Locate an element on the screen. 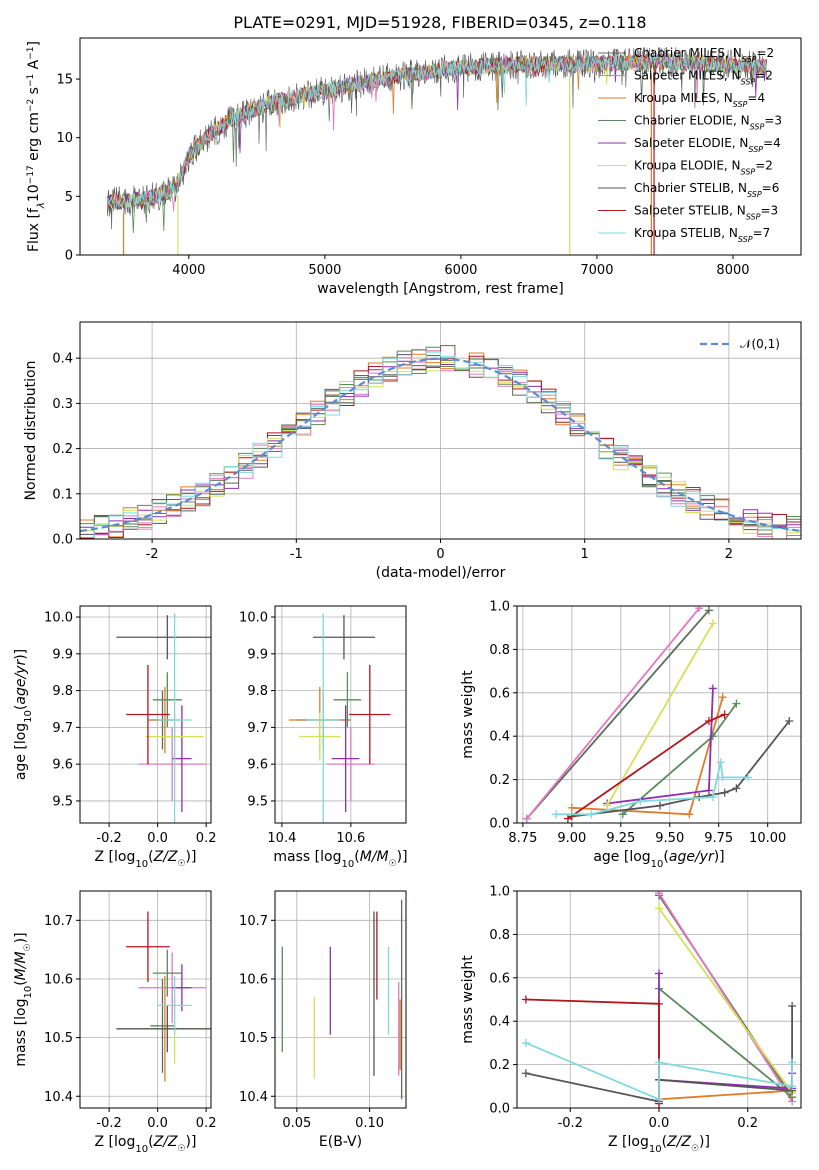  y-tick-label: 9.5 is located at coordinates (62, 801).